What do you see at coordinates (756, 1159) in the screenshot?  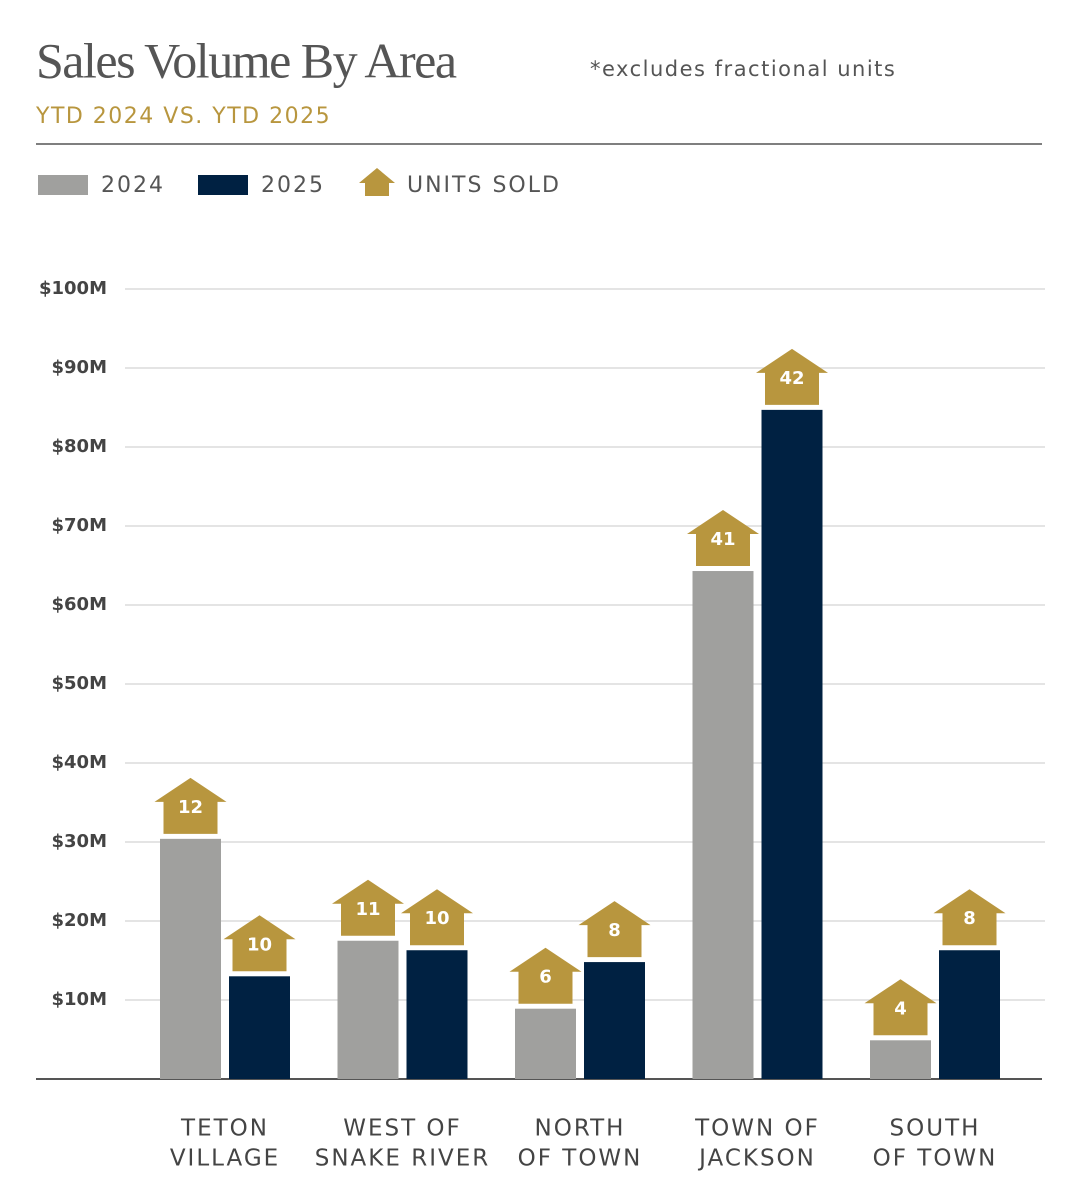 I see `x-tick-label: JACKSON` at bounding box center [756, 1159].